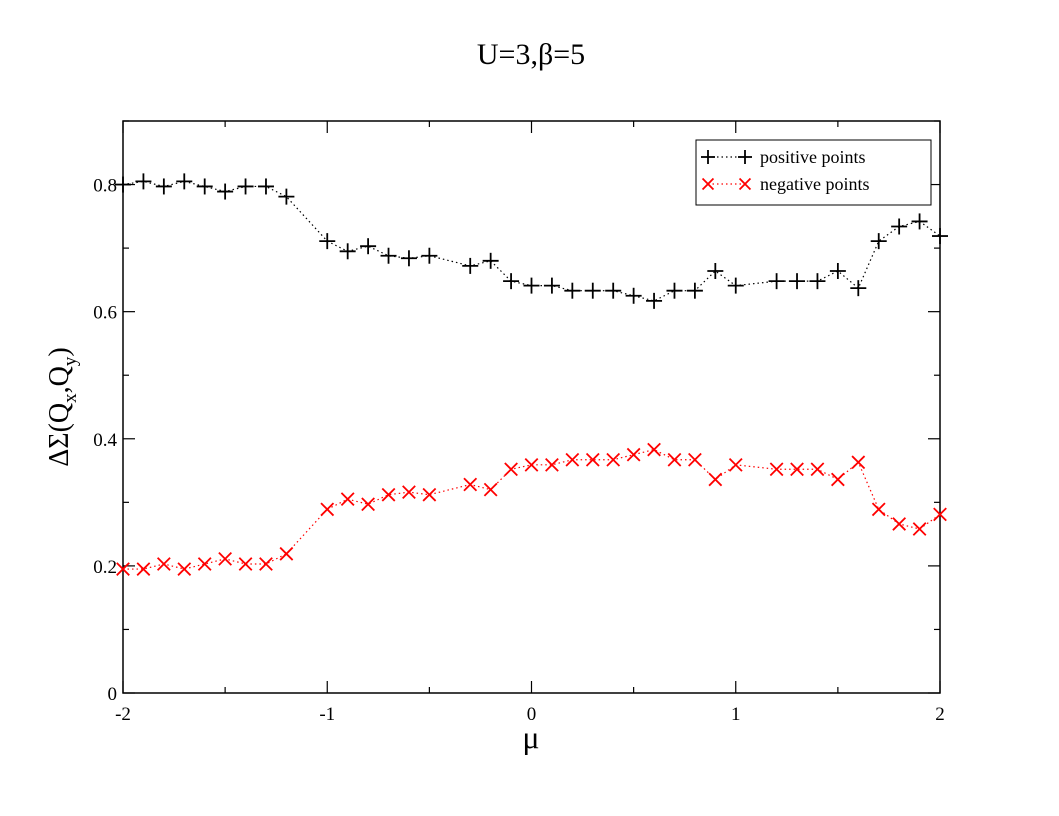  What do you see at coordinates (105, 313) in the screenshot?
I see `y-tick-label: 0.6` at bounding box center [105, 313].